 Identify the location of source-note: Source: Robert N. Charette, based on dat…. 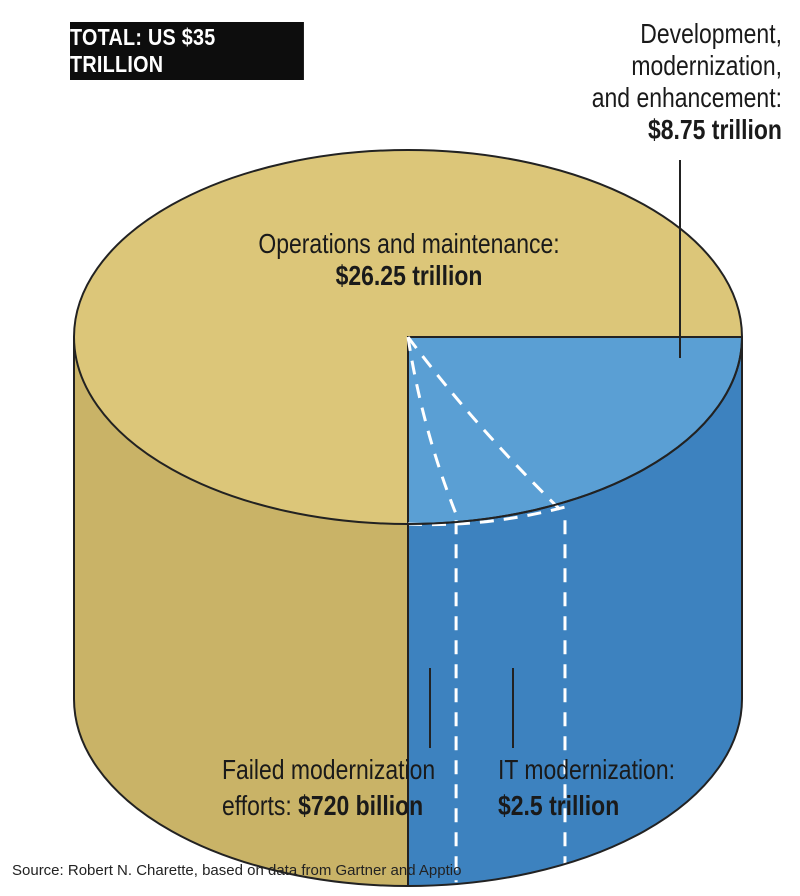
(237, 870).